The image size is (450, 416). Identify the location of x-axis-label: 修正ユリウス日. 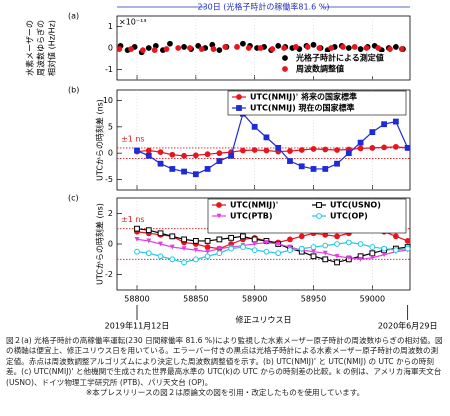
(264, 320).